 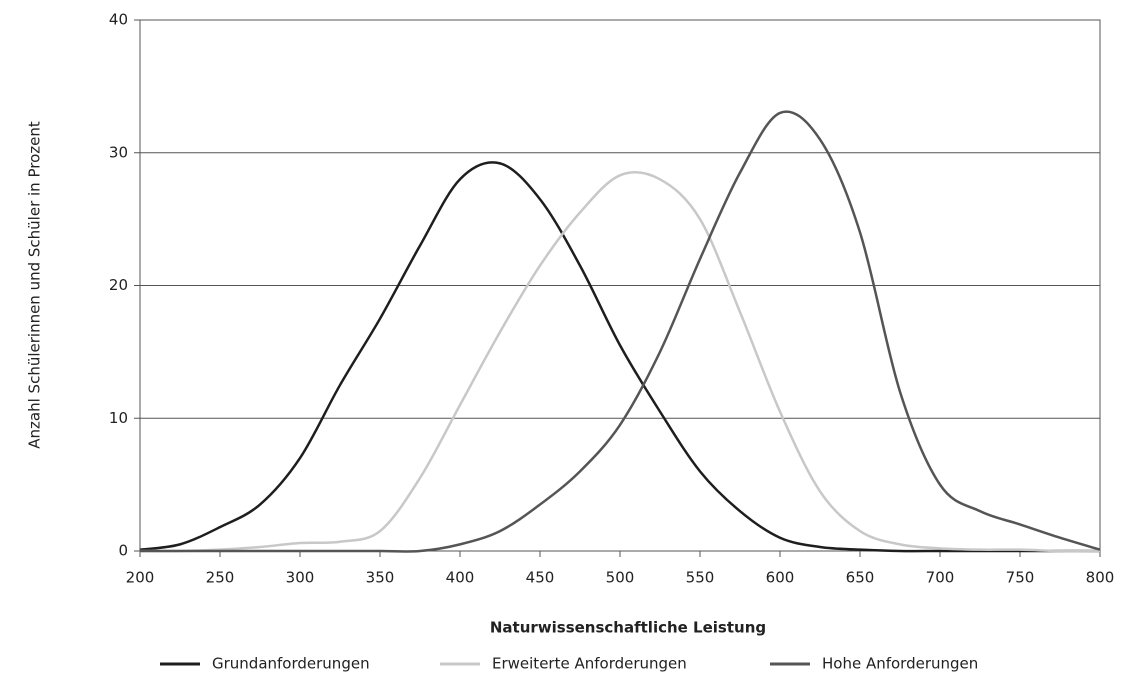 I want to click on x-tick-label: 500, so click(x=620, y=578).